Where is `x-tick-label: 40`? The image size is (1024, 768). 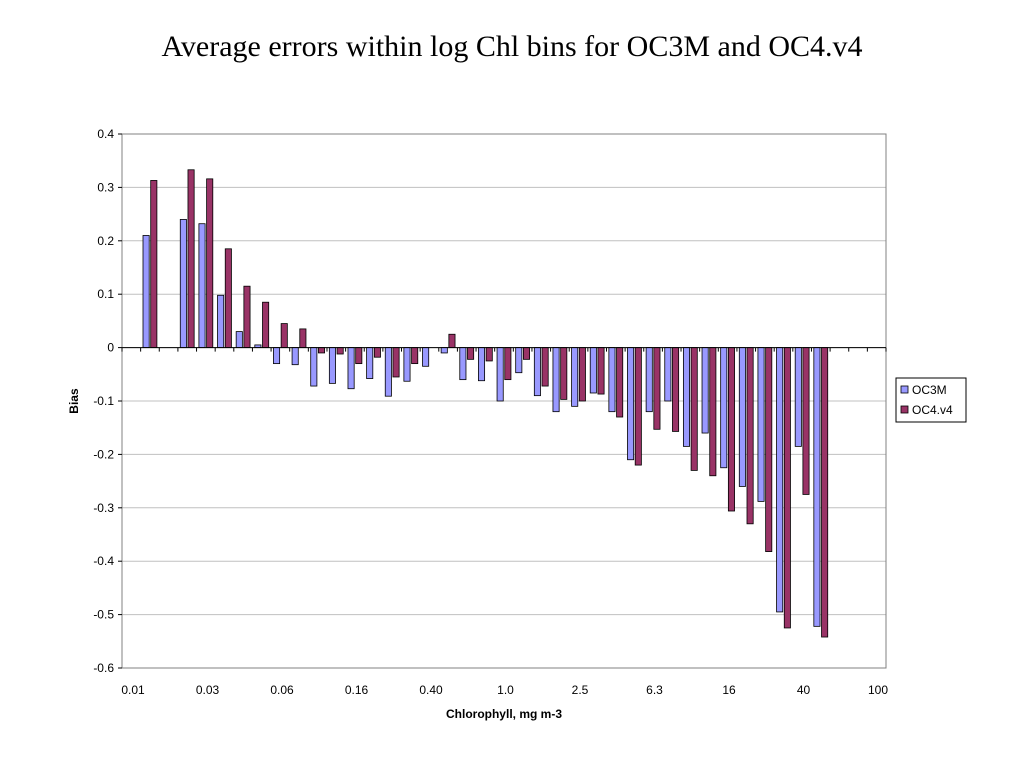
x-tick-label: 40 is located at coordinates (804, 690).